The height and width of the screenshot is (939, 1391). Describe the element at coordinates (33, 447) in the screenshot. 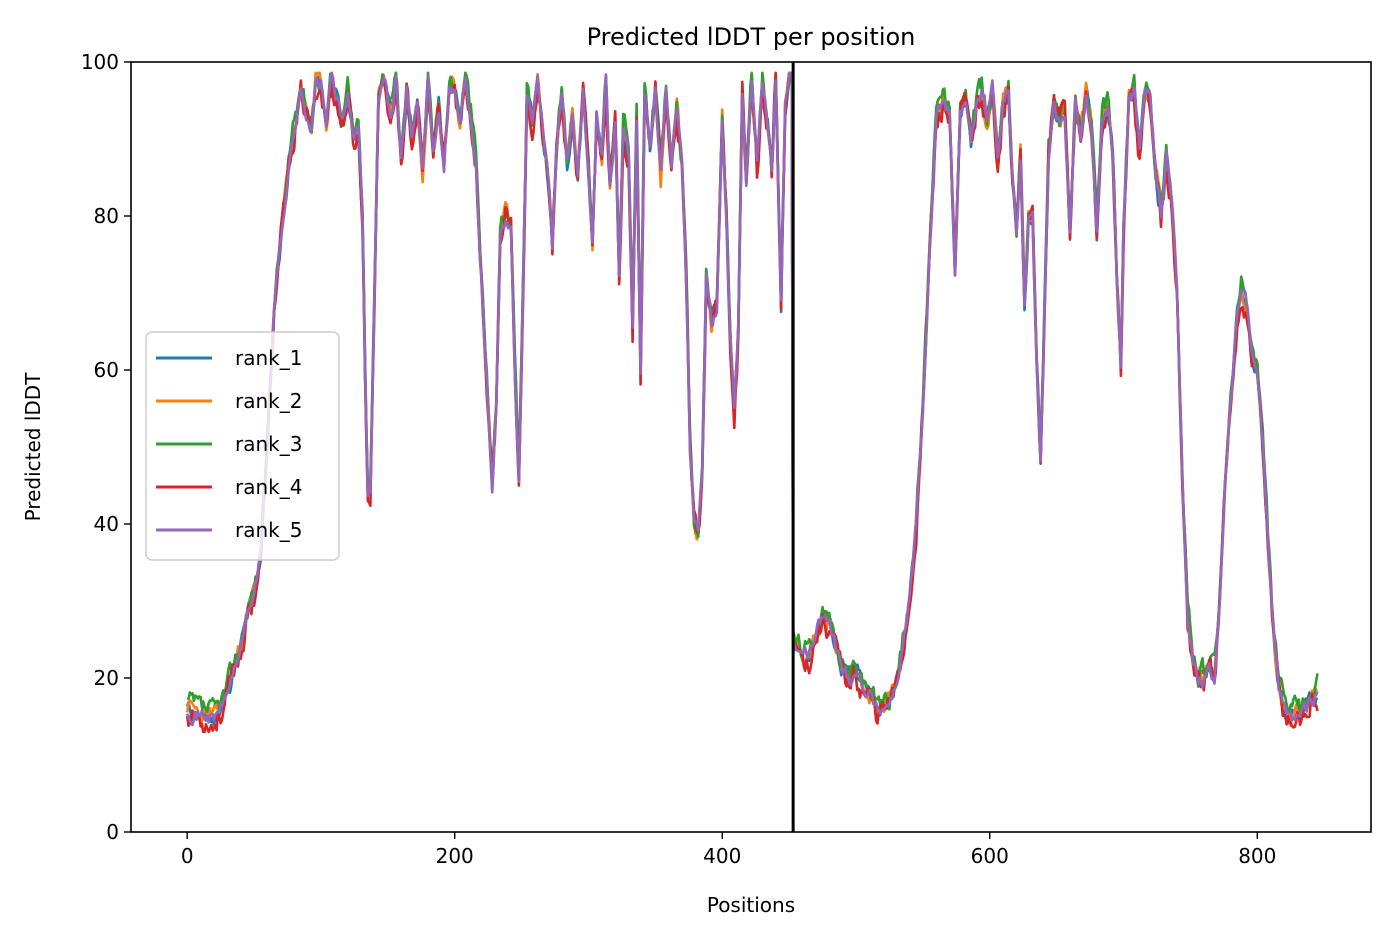

I see `y-axis-title: Predicted lDDT` at that location.